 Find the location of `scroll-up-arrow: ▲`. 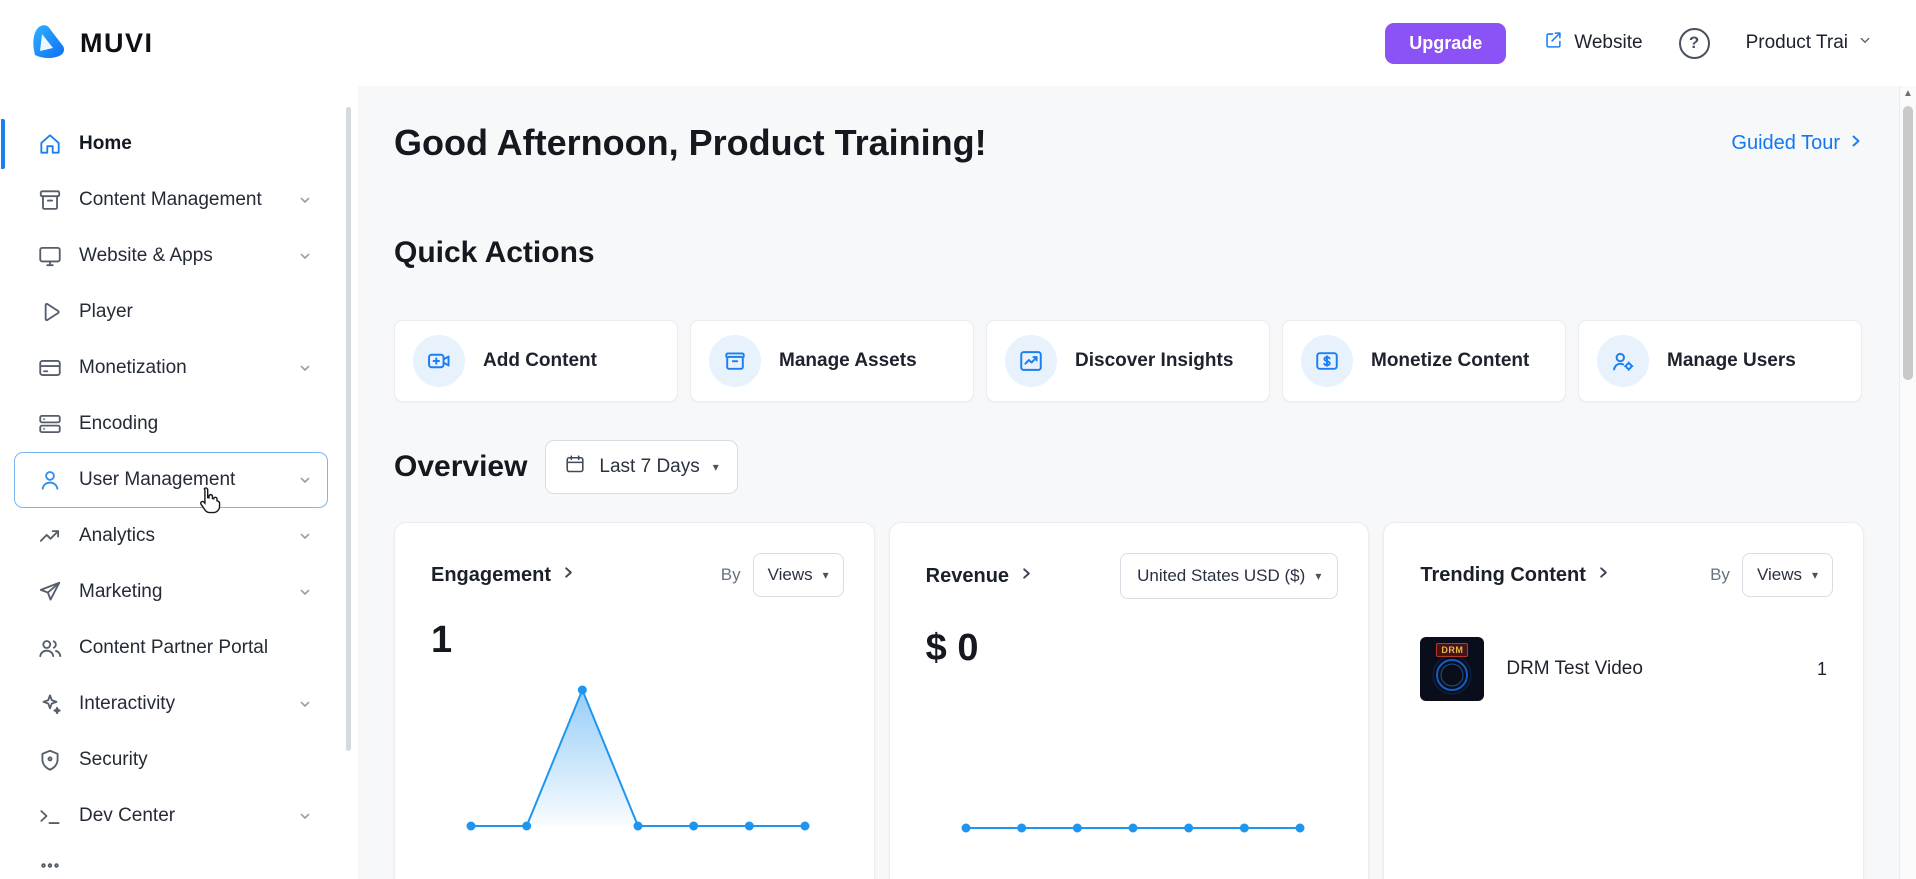

scroll-up-arrow: ▲ is located at coordinates (1908, 93).